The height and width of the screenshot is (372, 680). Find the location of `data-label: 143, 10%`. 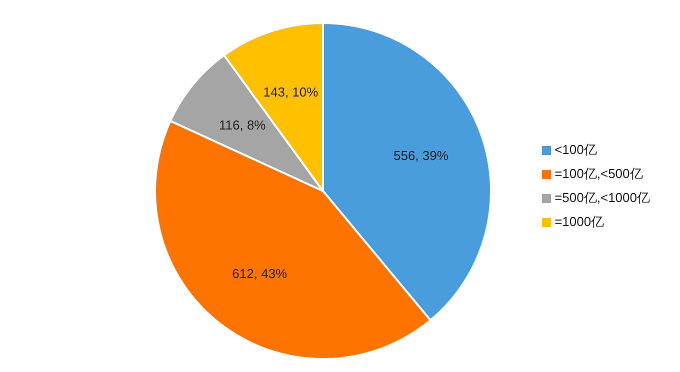

data-label: 143, 10% is located at coordinates (291, 92).